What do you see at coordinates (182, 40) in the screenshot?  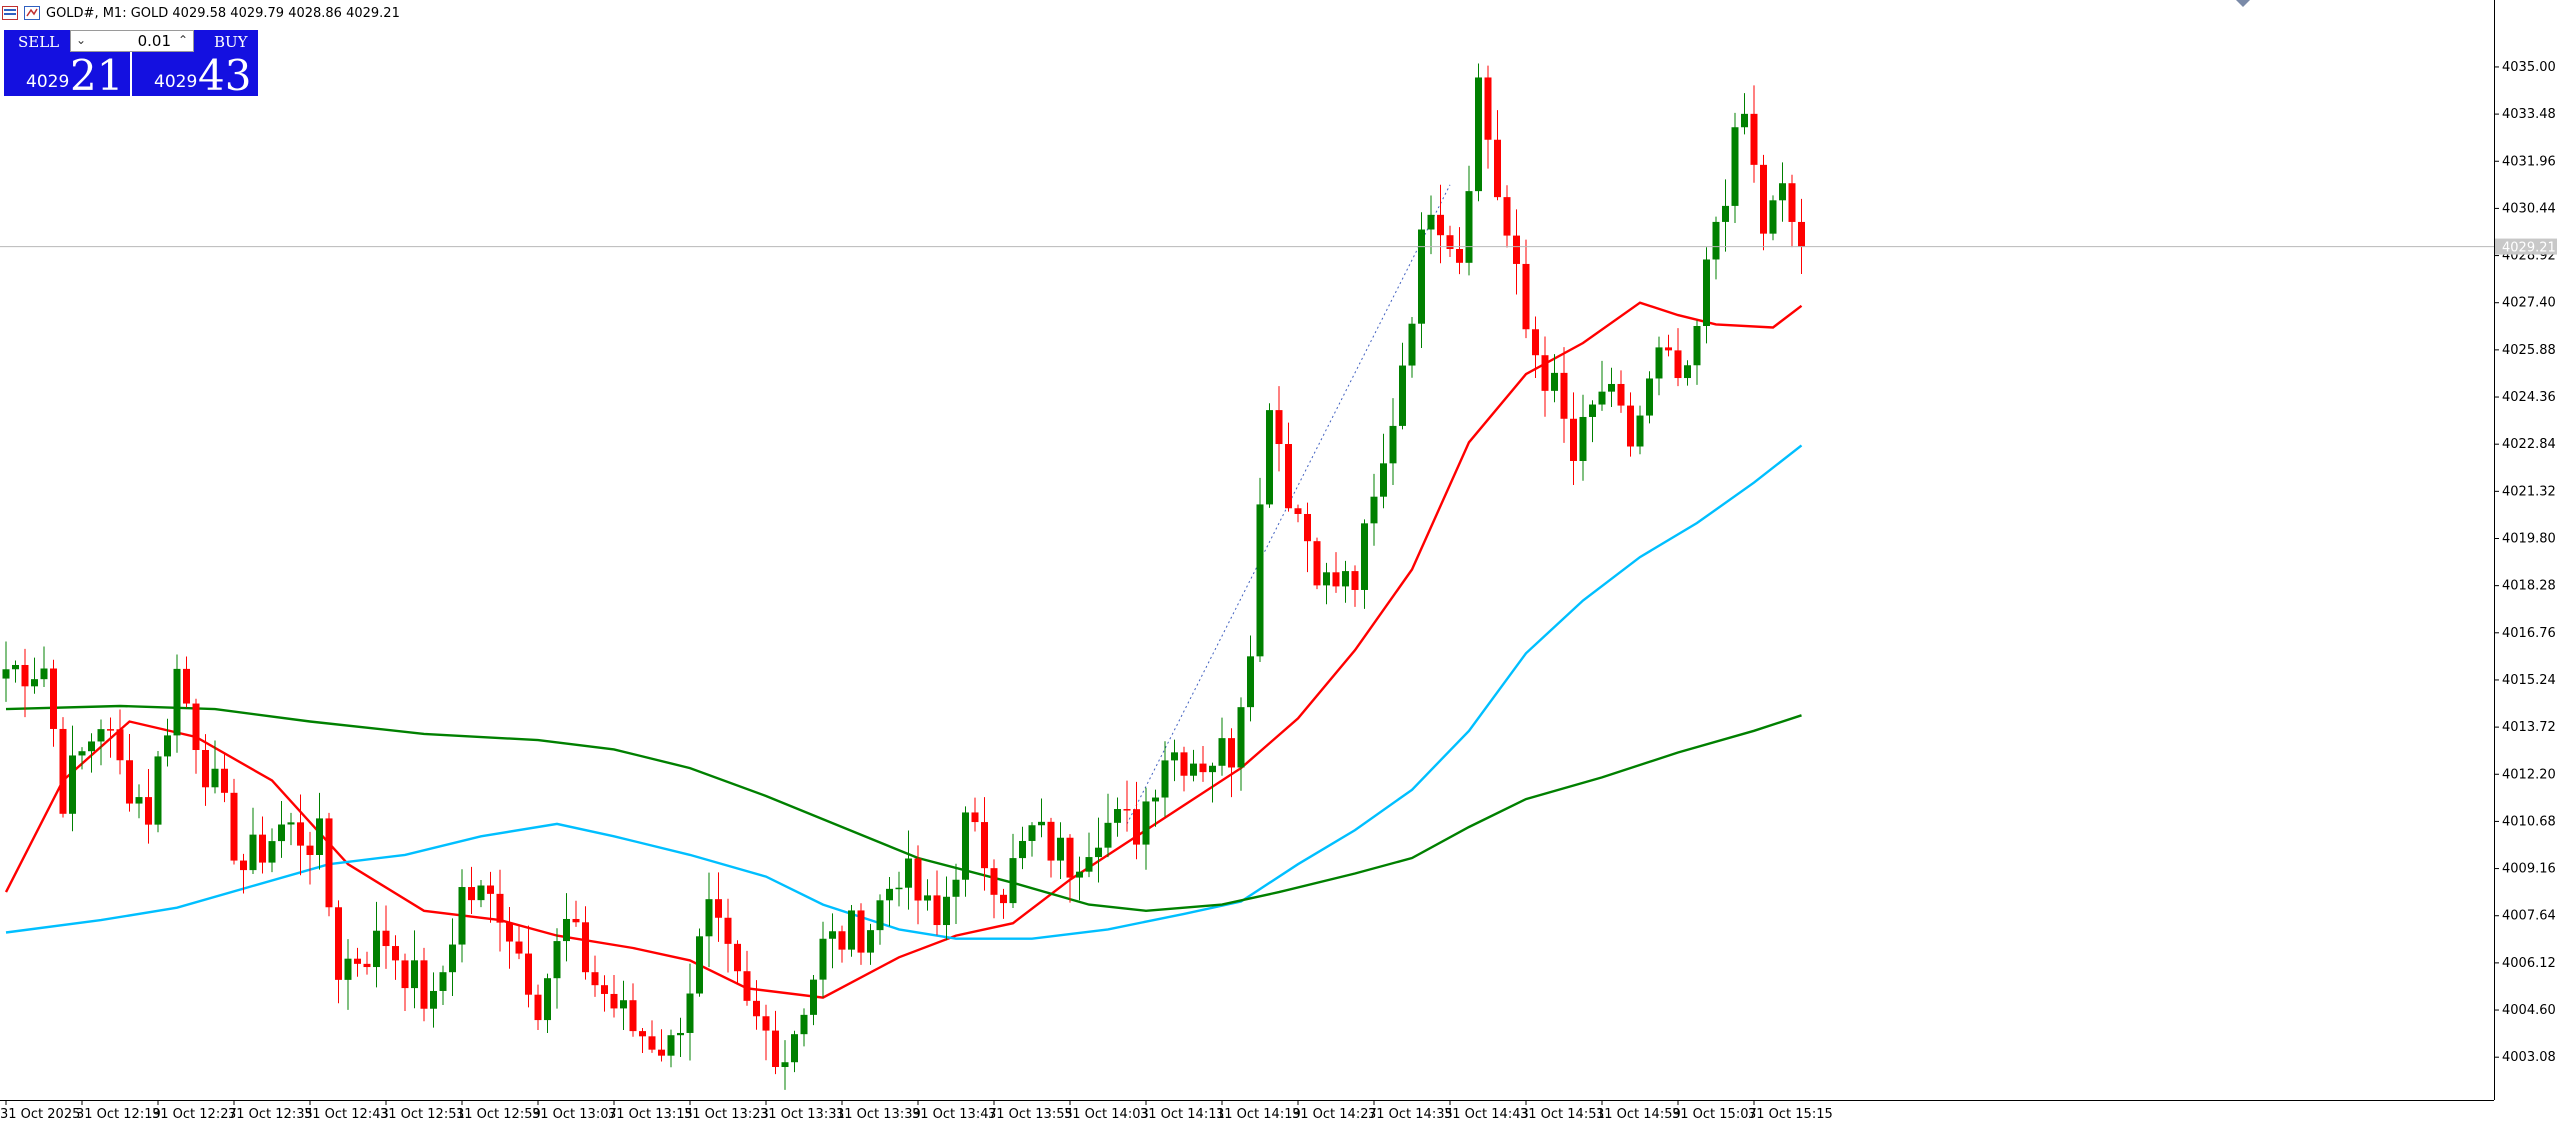 I see `lot-increase-chevron-icon: ⌃` at bounding box center [182, 40].